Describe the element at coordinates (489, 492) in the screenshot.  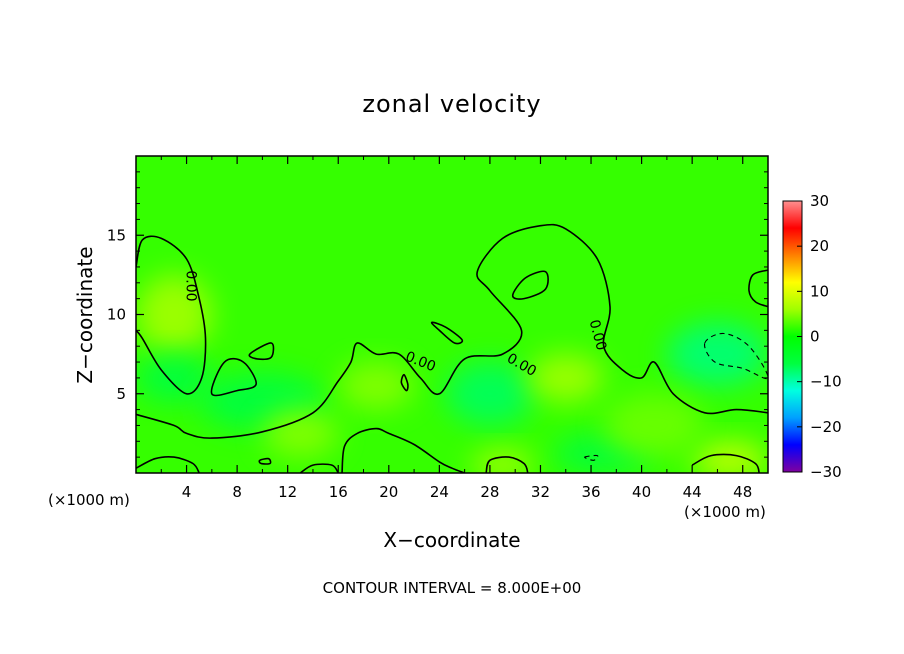
I see `x-tick-label: 28` at that location.